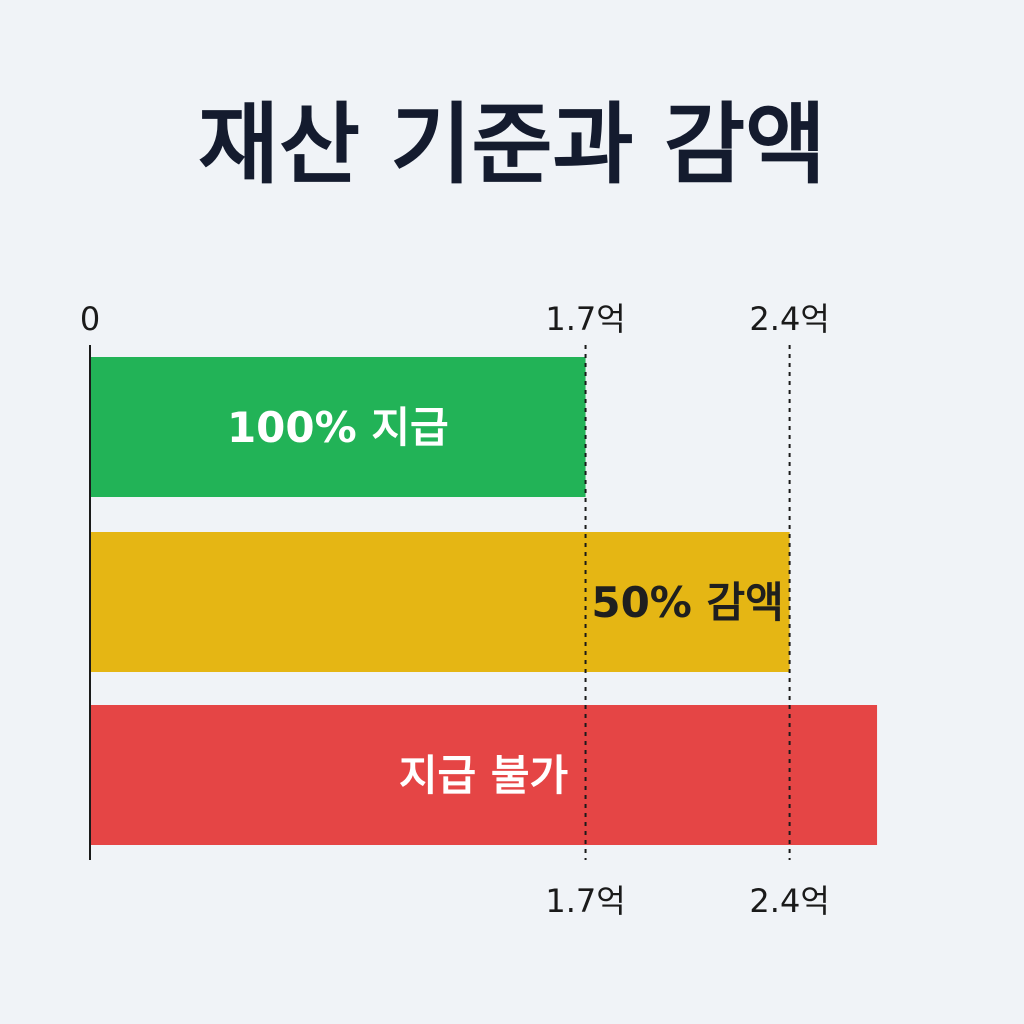  Describe the element at coordinates (789, 901) in the screenshot. I see `tick-label-bottom-2: 2.4억` at that location.